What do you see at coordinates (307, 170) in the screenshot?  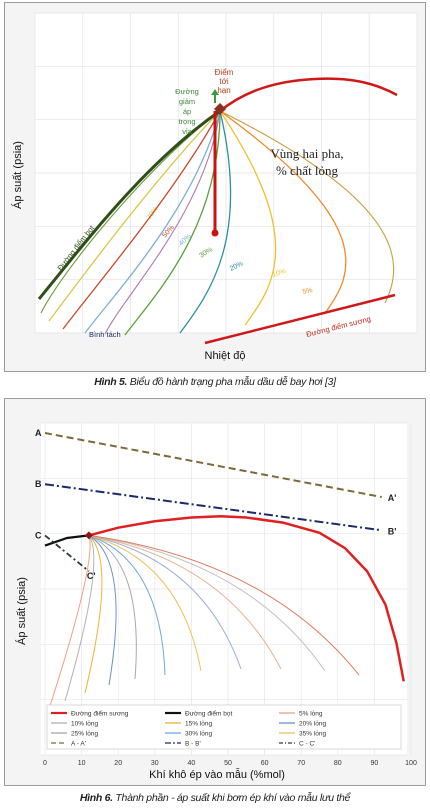 I see `two-phase-label-2: % chất lỏng` at bounding box center [307, 170].